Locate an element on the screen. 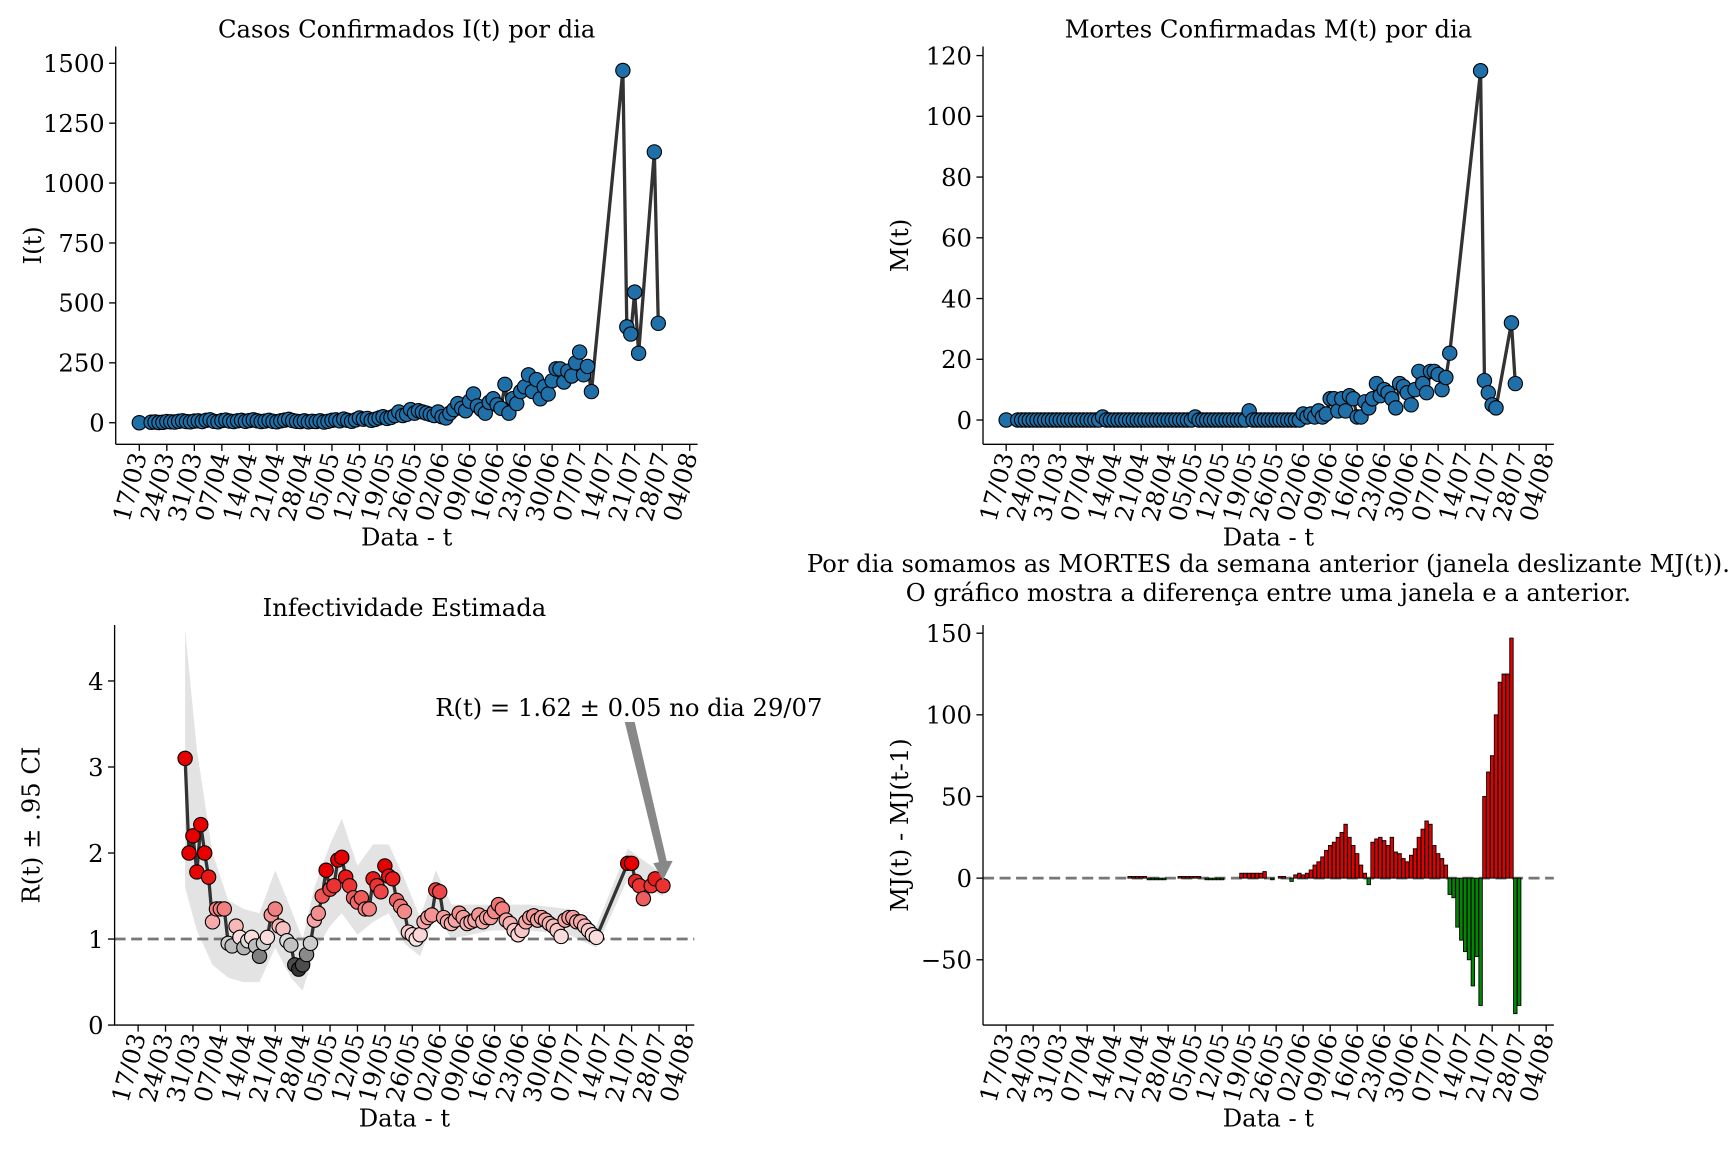  y-tick-label: 60 is located at coordinates (956, 238).